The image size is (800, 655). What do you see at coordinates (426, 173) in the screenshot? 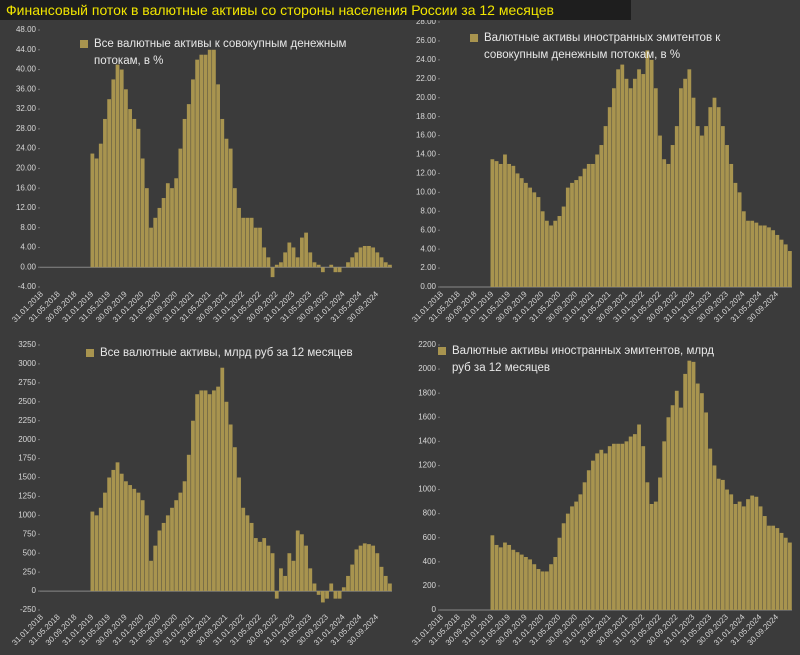
I see `y-tick-label: 12.00` at bounding box center [426, 173].